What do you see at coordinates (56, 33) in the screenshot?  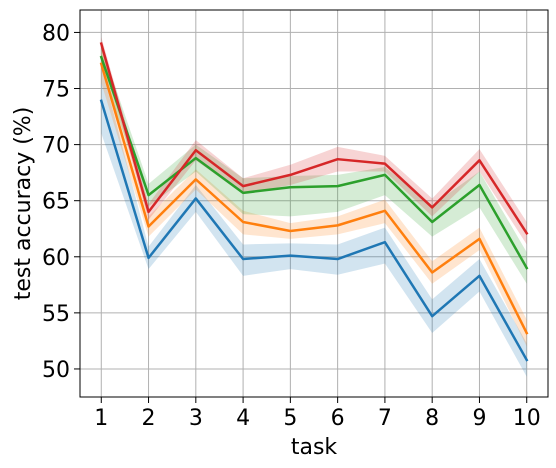 I see `y-tick-label: 80` at bounding box center [56, 33].